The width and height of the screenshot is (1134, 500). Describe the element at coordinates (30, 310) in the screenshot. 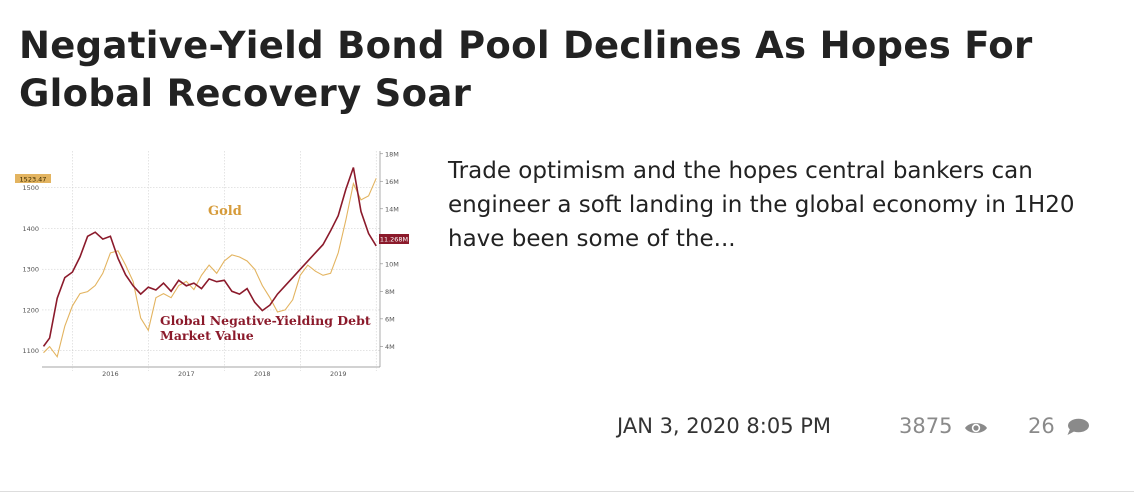

I see `left-tick-label: 1200` at that location.